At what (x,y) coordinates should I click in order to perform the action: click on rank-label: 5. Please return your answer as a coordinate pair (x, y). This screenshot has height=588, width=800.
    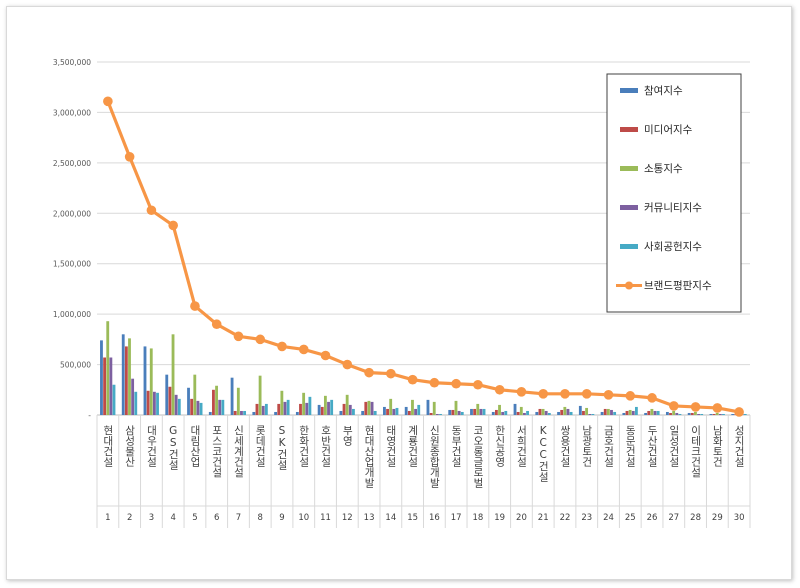
    Looking at the image, I should click on (194, 518).